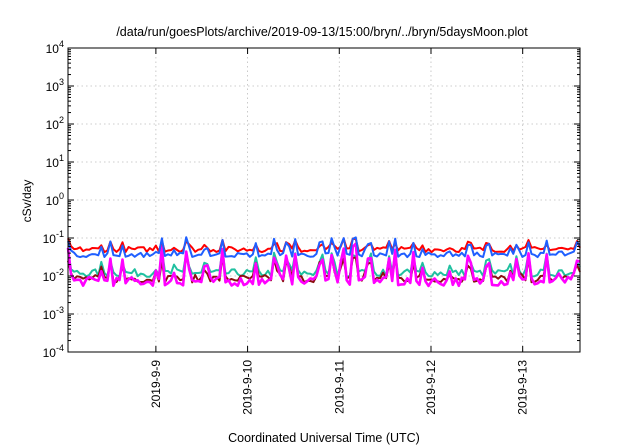  Describe the element at coordinates (55, 161) in the screenshot. I see `y-tick-label: 10¹` at that location.